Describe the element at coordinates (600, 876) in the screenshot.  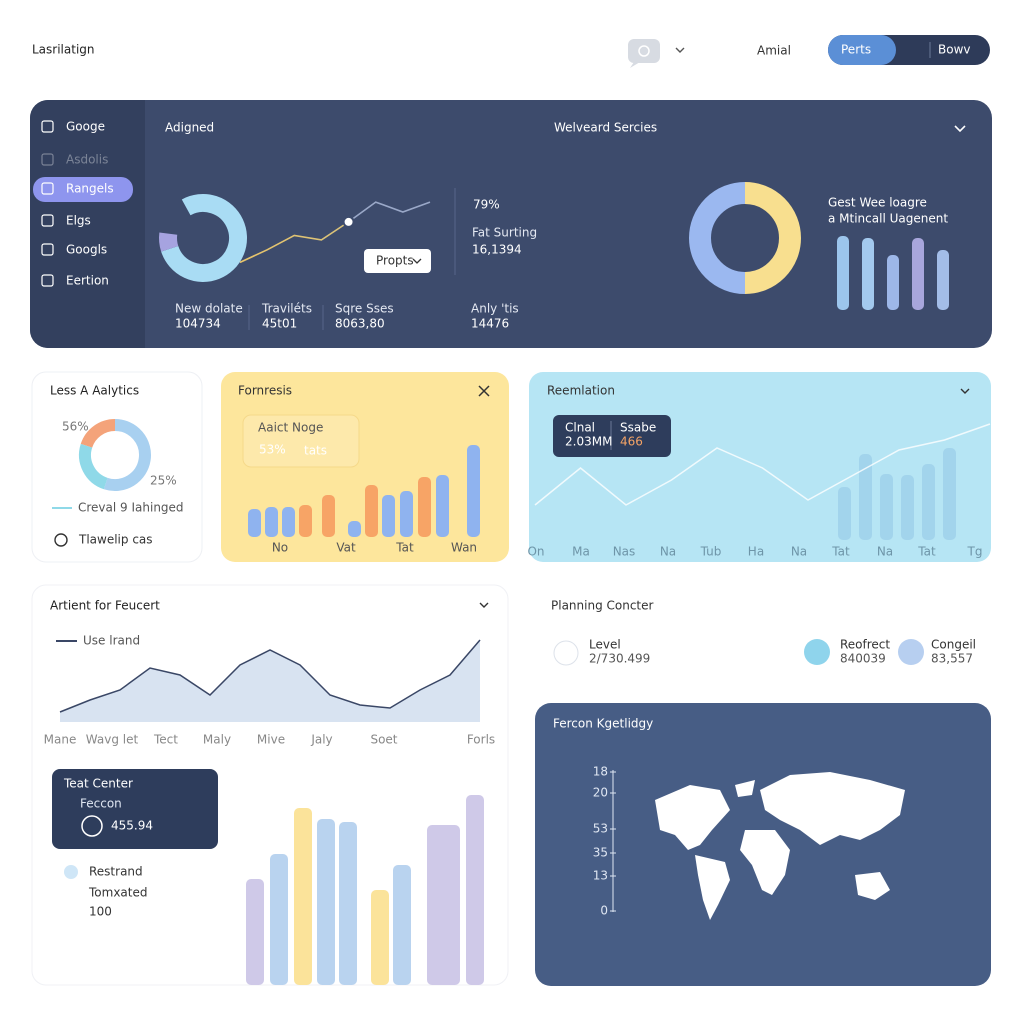
I see `axis-label: 13` at that location.